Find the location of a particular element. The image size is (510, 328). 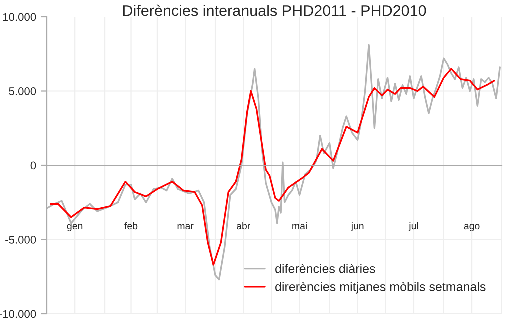

x-tick-label: jun is located at coordinates (357, 227).